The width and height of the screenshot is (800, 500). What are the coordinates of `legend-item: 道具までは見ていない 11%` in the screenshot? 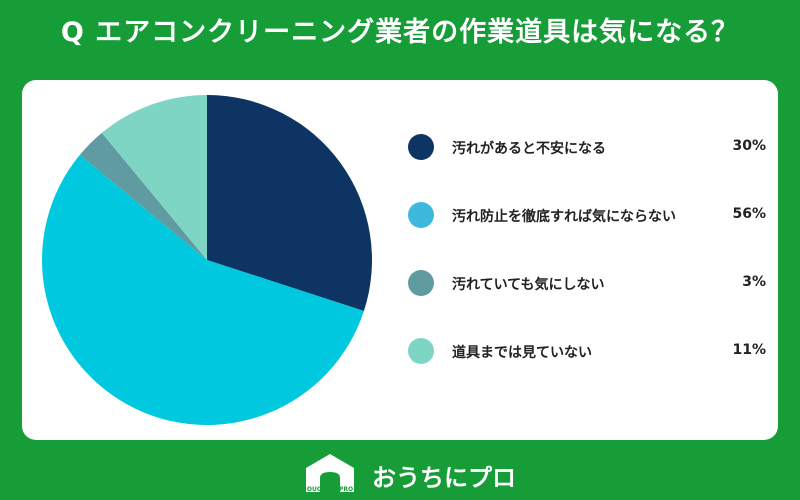 It's located at (587, 352).